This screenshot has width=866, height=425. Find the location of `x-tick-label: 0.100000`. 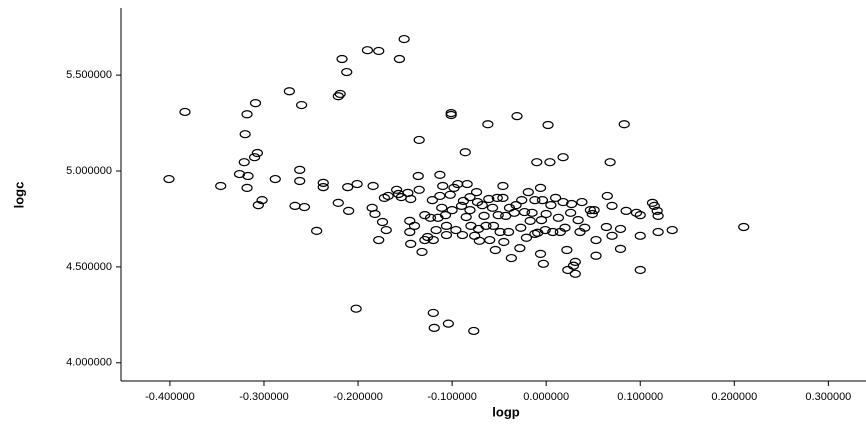

x-tick-label: 0.100000 is located at coordinates (640, 397).